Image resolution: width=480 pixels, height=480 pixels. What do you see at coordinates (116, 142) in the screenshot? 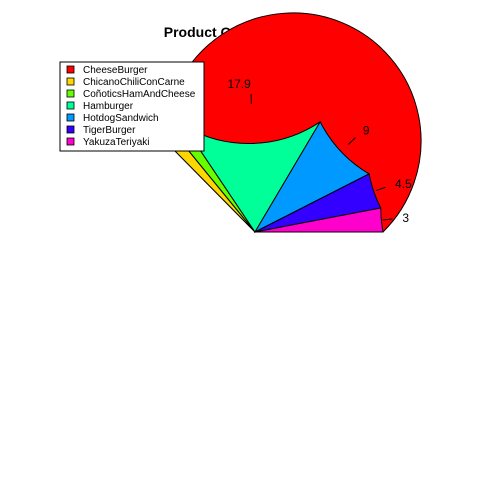
I see `legend-label: YakuzaTeriyaki` at bounding box center [116, 142].